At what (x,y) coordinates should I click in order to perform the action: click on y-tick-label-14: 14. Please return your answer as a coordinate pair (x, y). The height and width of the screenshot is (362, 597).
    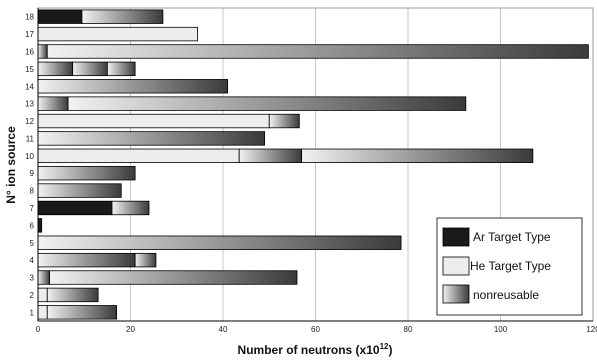
    Looking at the image, I should click on (29, 86).